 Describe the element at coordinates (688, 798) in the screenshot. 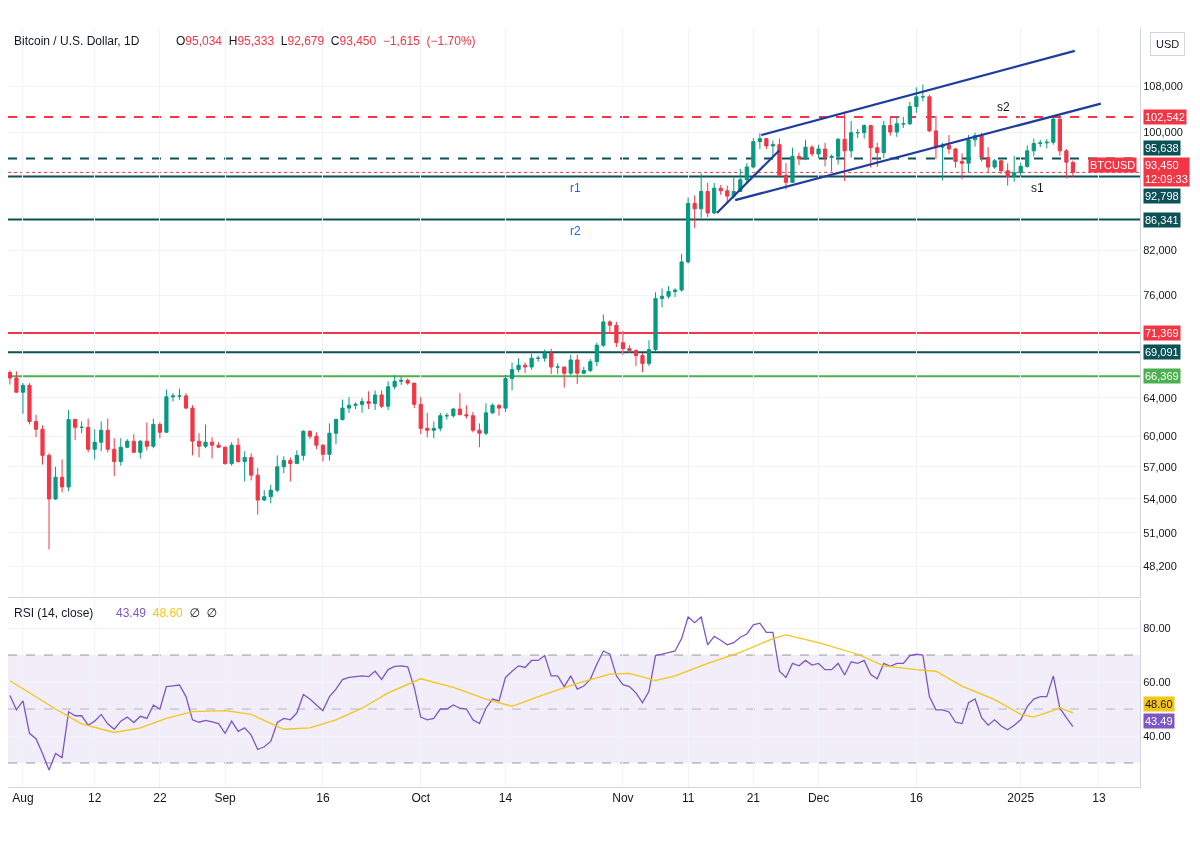

I see `x-tick-label: 11` at that location.